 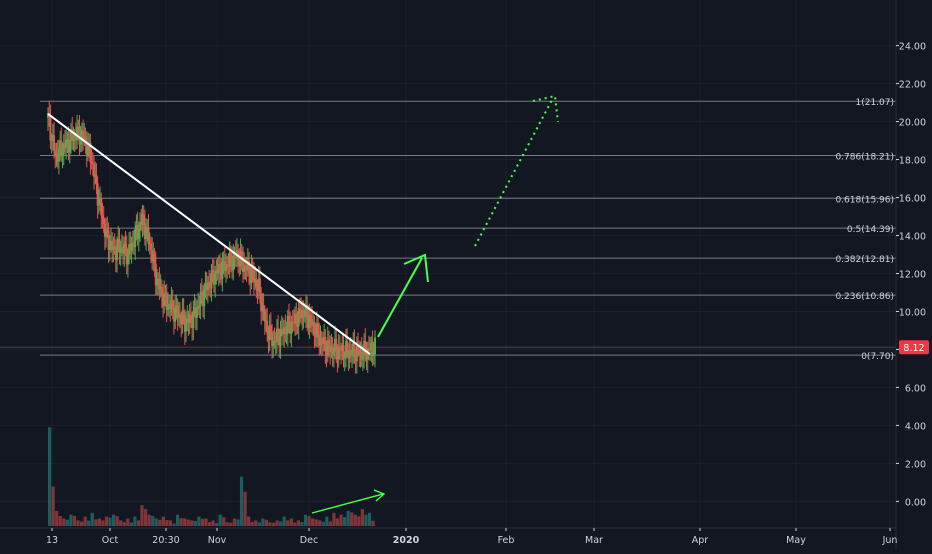 I want to click on fib-level-label: 0.5(14.39), so click(x=870, y=230).